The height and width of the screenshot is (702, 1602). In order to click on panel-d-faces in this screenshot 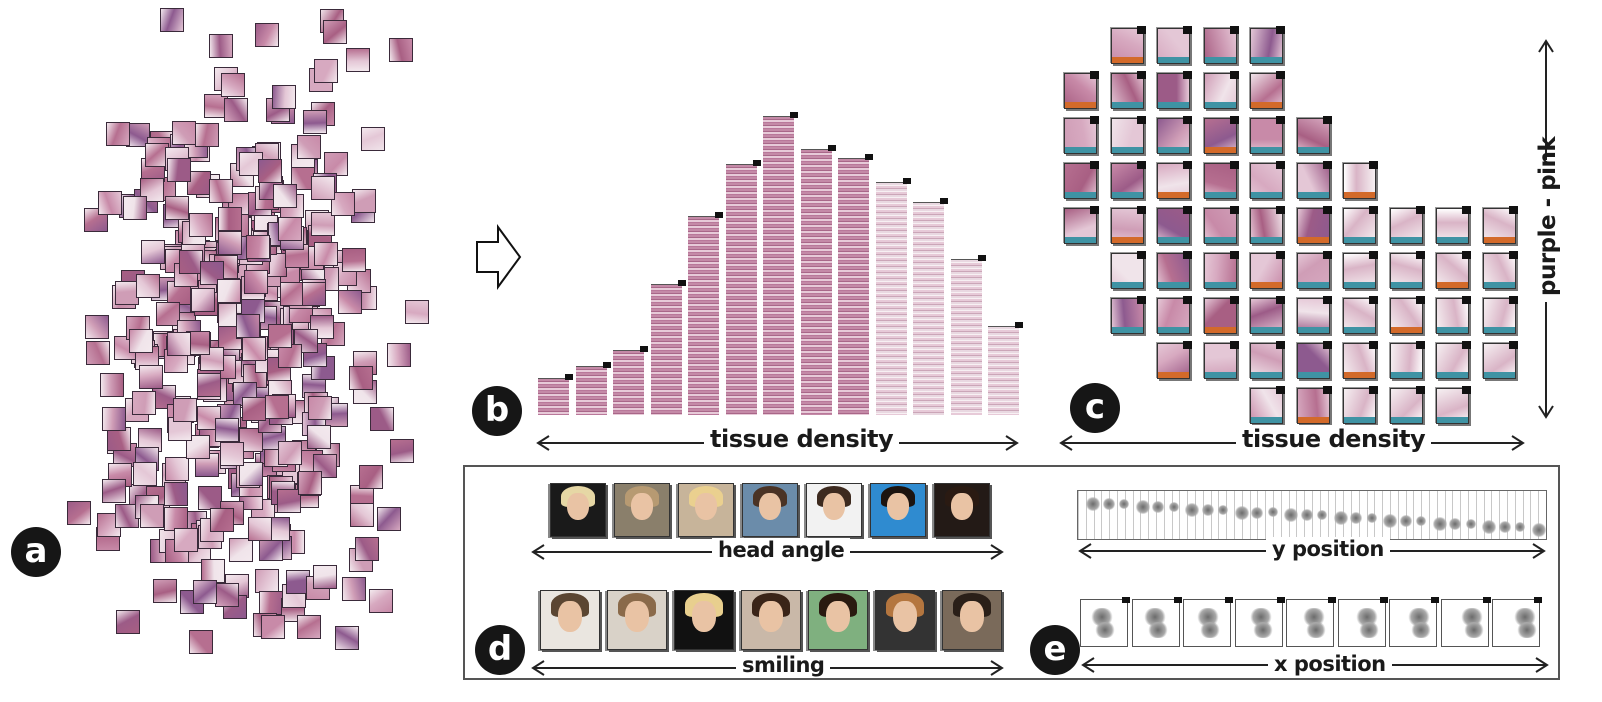, I will do `click(770, 580)`.